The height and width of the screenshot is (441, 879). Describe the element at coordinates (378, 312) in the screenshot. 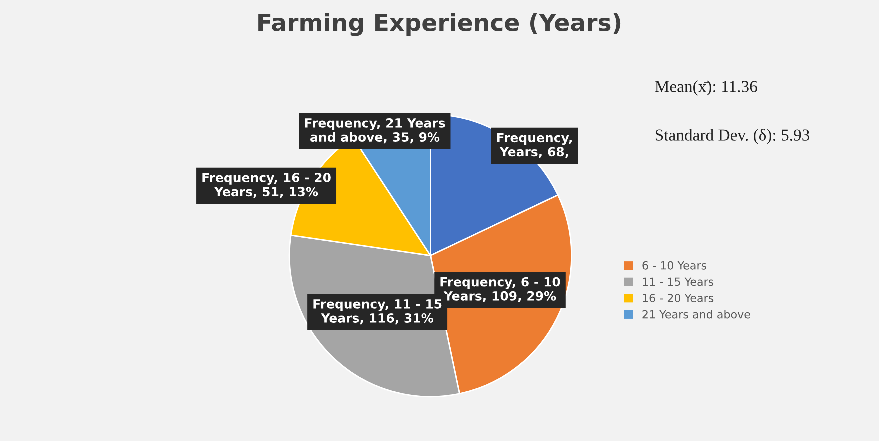

I see `data-label: Frequency, 11 - 15 Years, 116, 31%` at that location.